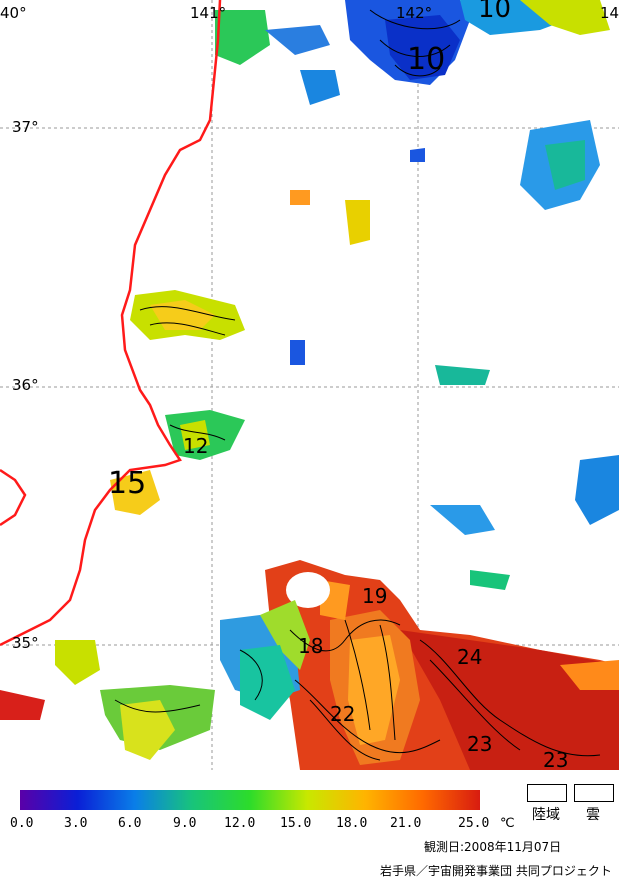 The height and width of the screenshot is (881, 619). Describe the element at coordinates (25, 127) in the screenshot. I see `lat-label-37: 37°` at that location.